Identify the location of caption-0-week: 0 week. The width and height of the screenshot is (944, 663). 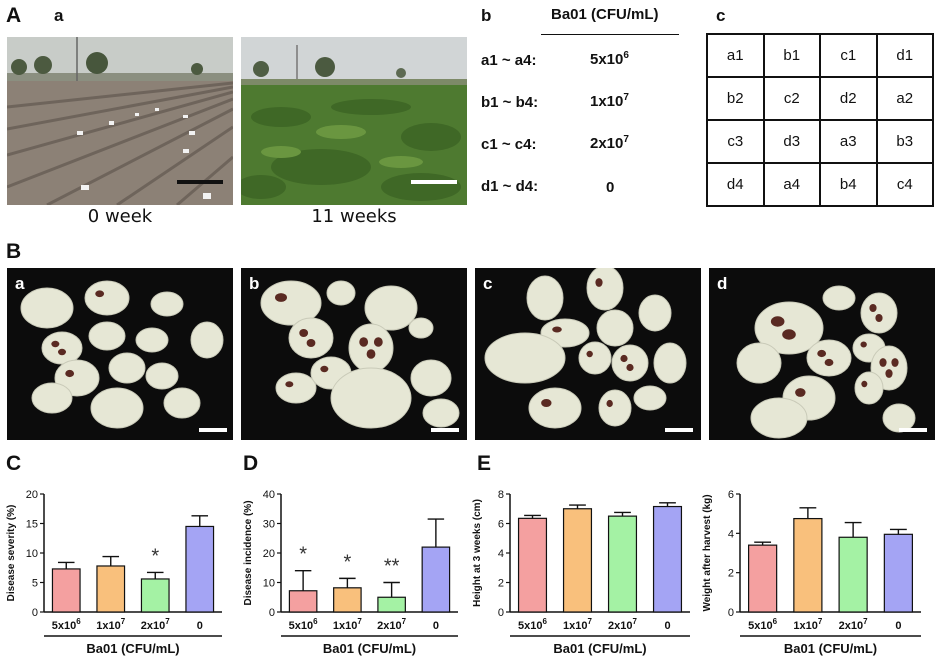
(120, 216).